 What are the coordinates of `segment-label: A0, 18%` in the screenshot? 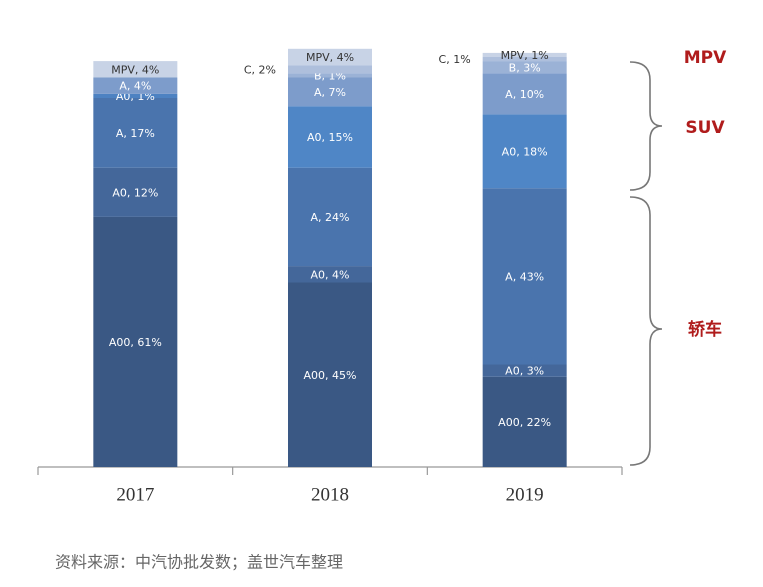 It's located at (525, 151).